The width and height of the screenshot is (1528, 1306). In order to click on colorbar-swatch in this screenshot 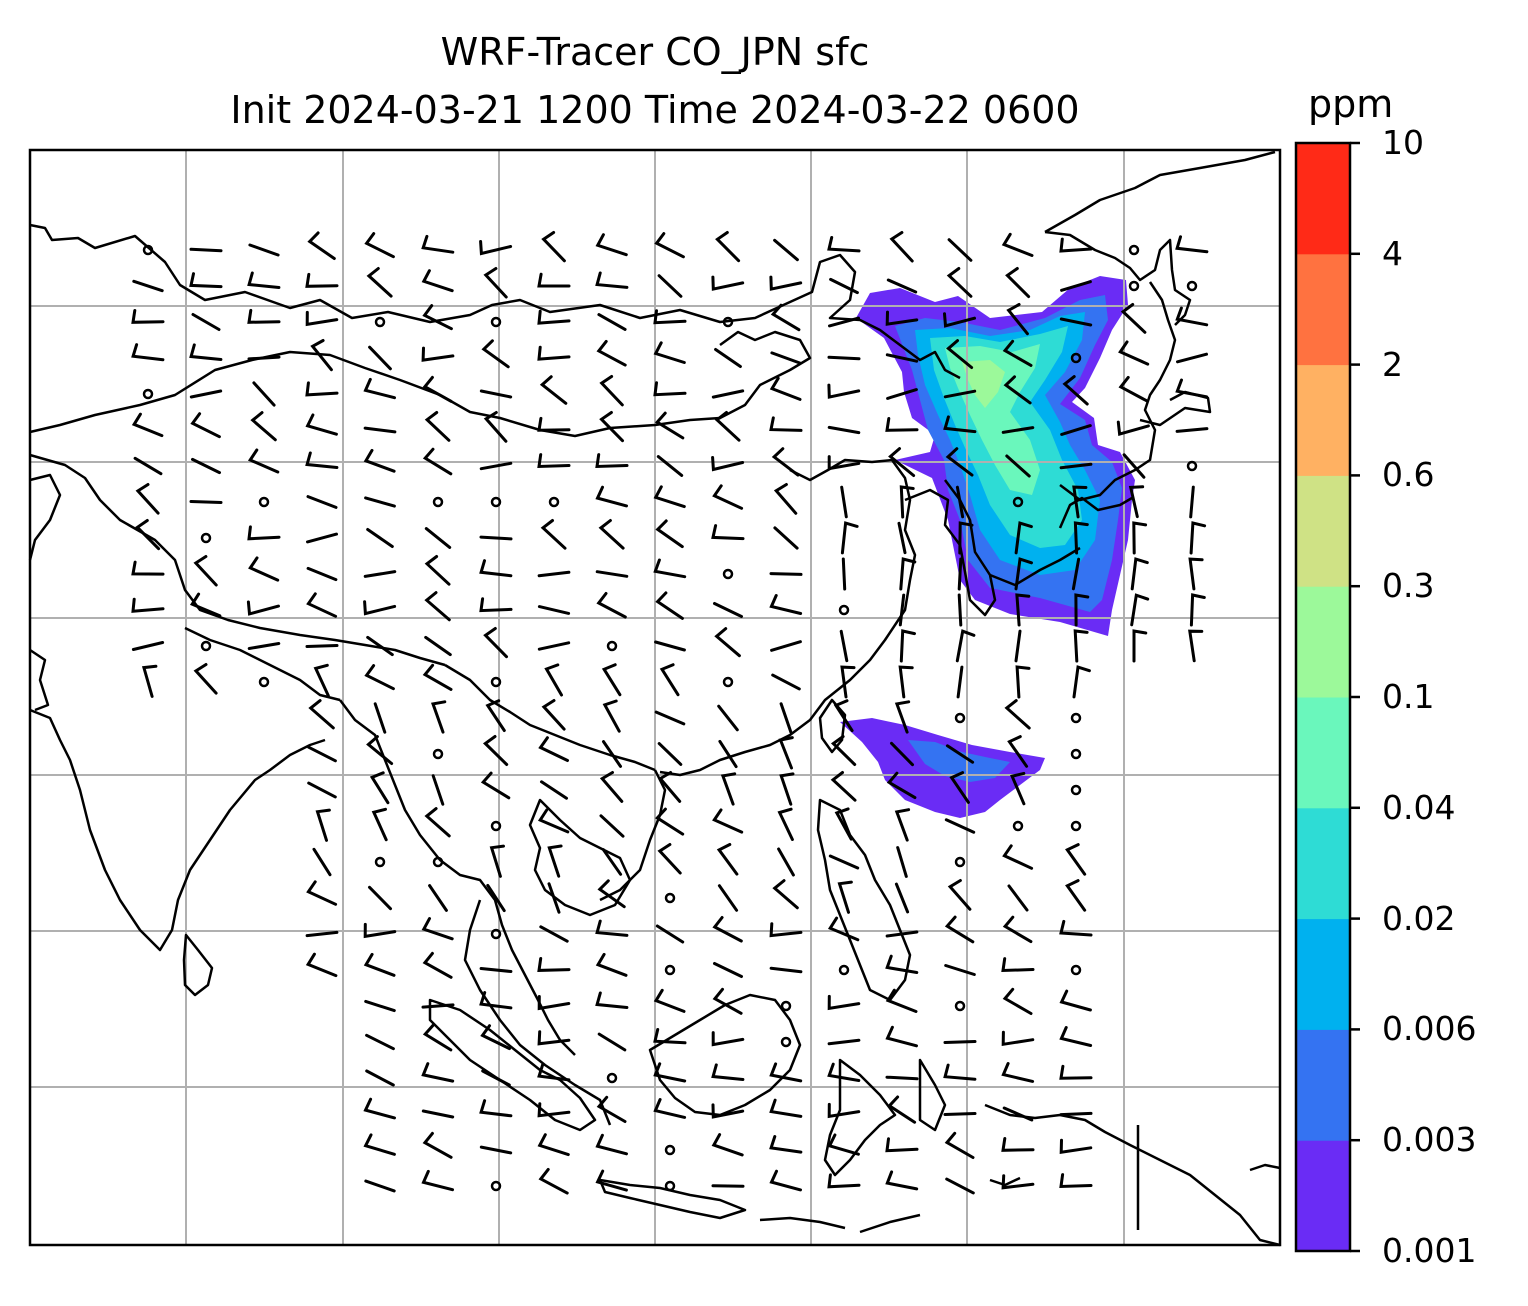, I will do `click(1323, 974)`.